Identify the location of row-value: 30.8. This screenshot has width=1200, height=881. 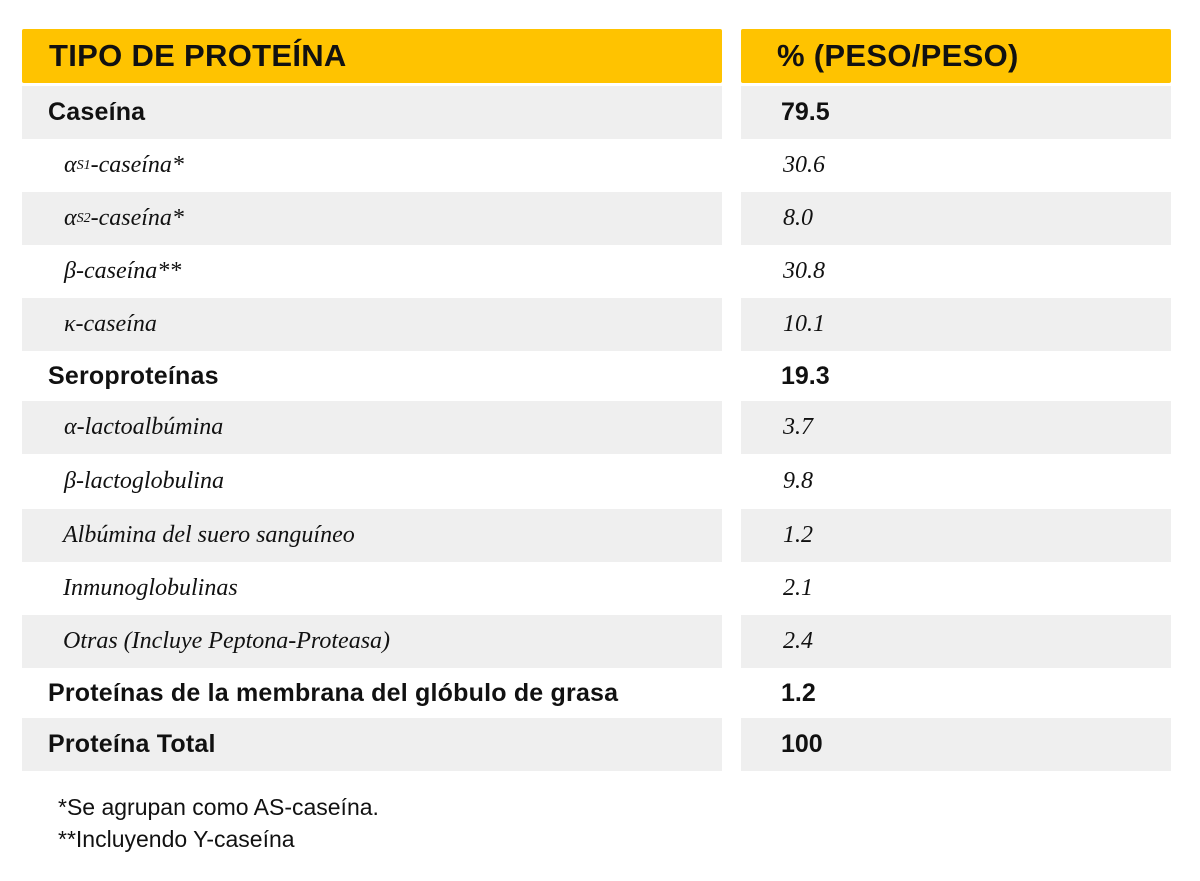
(804, 271).